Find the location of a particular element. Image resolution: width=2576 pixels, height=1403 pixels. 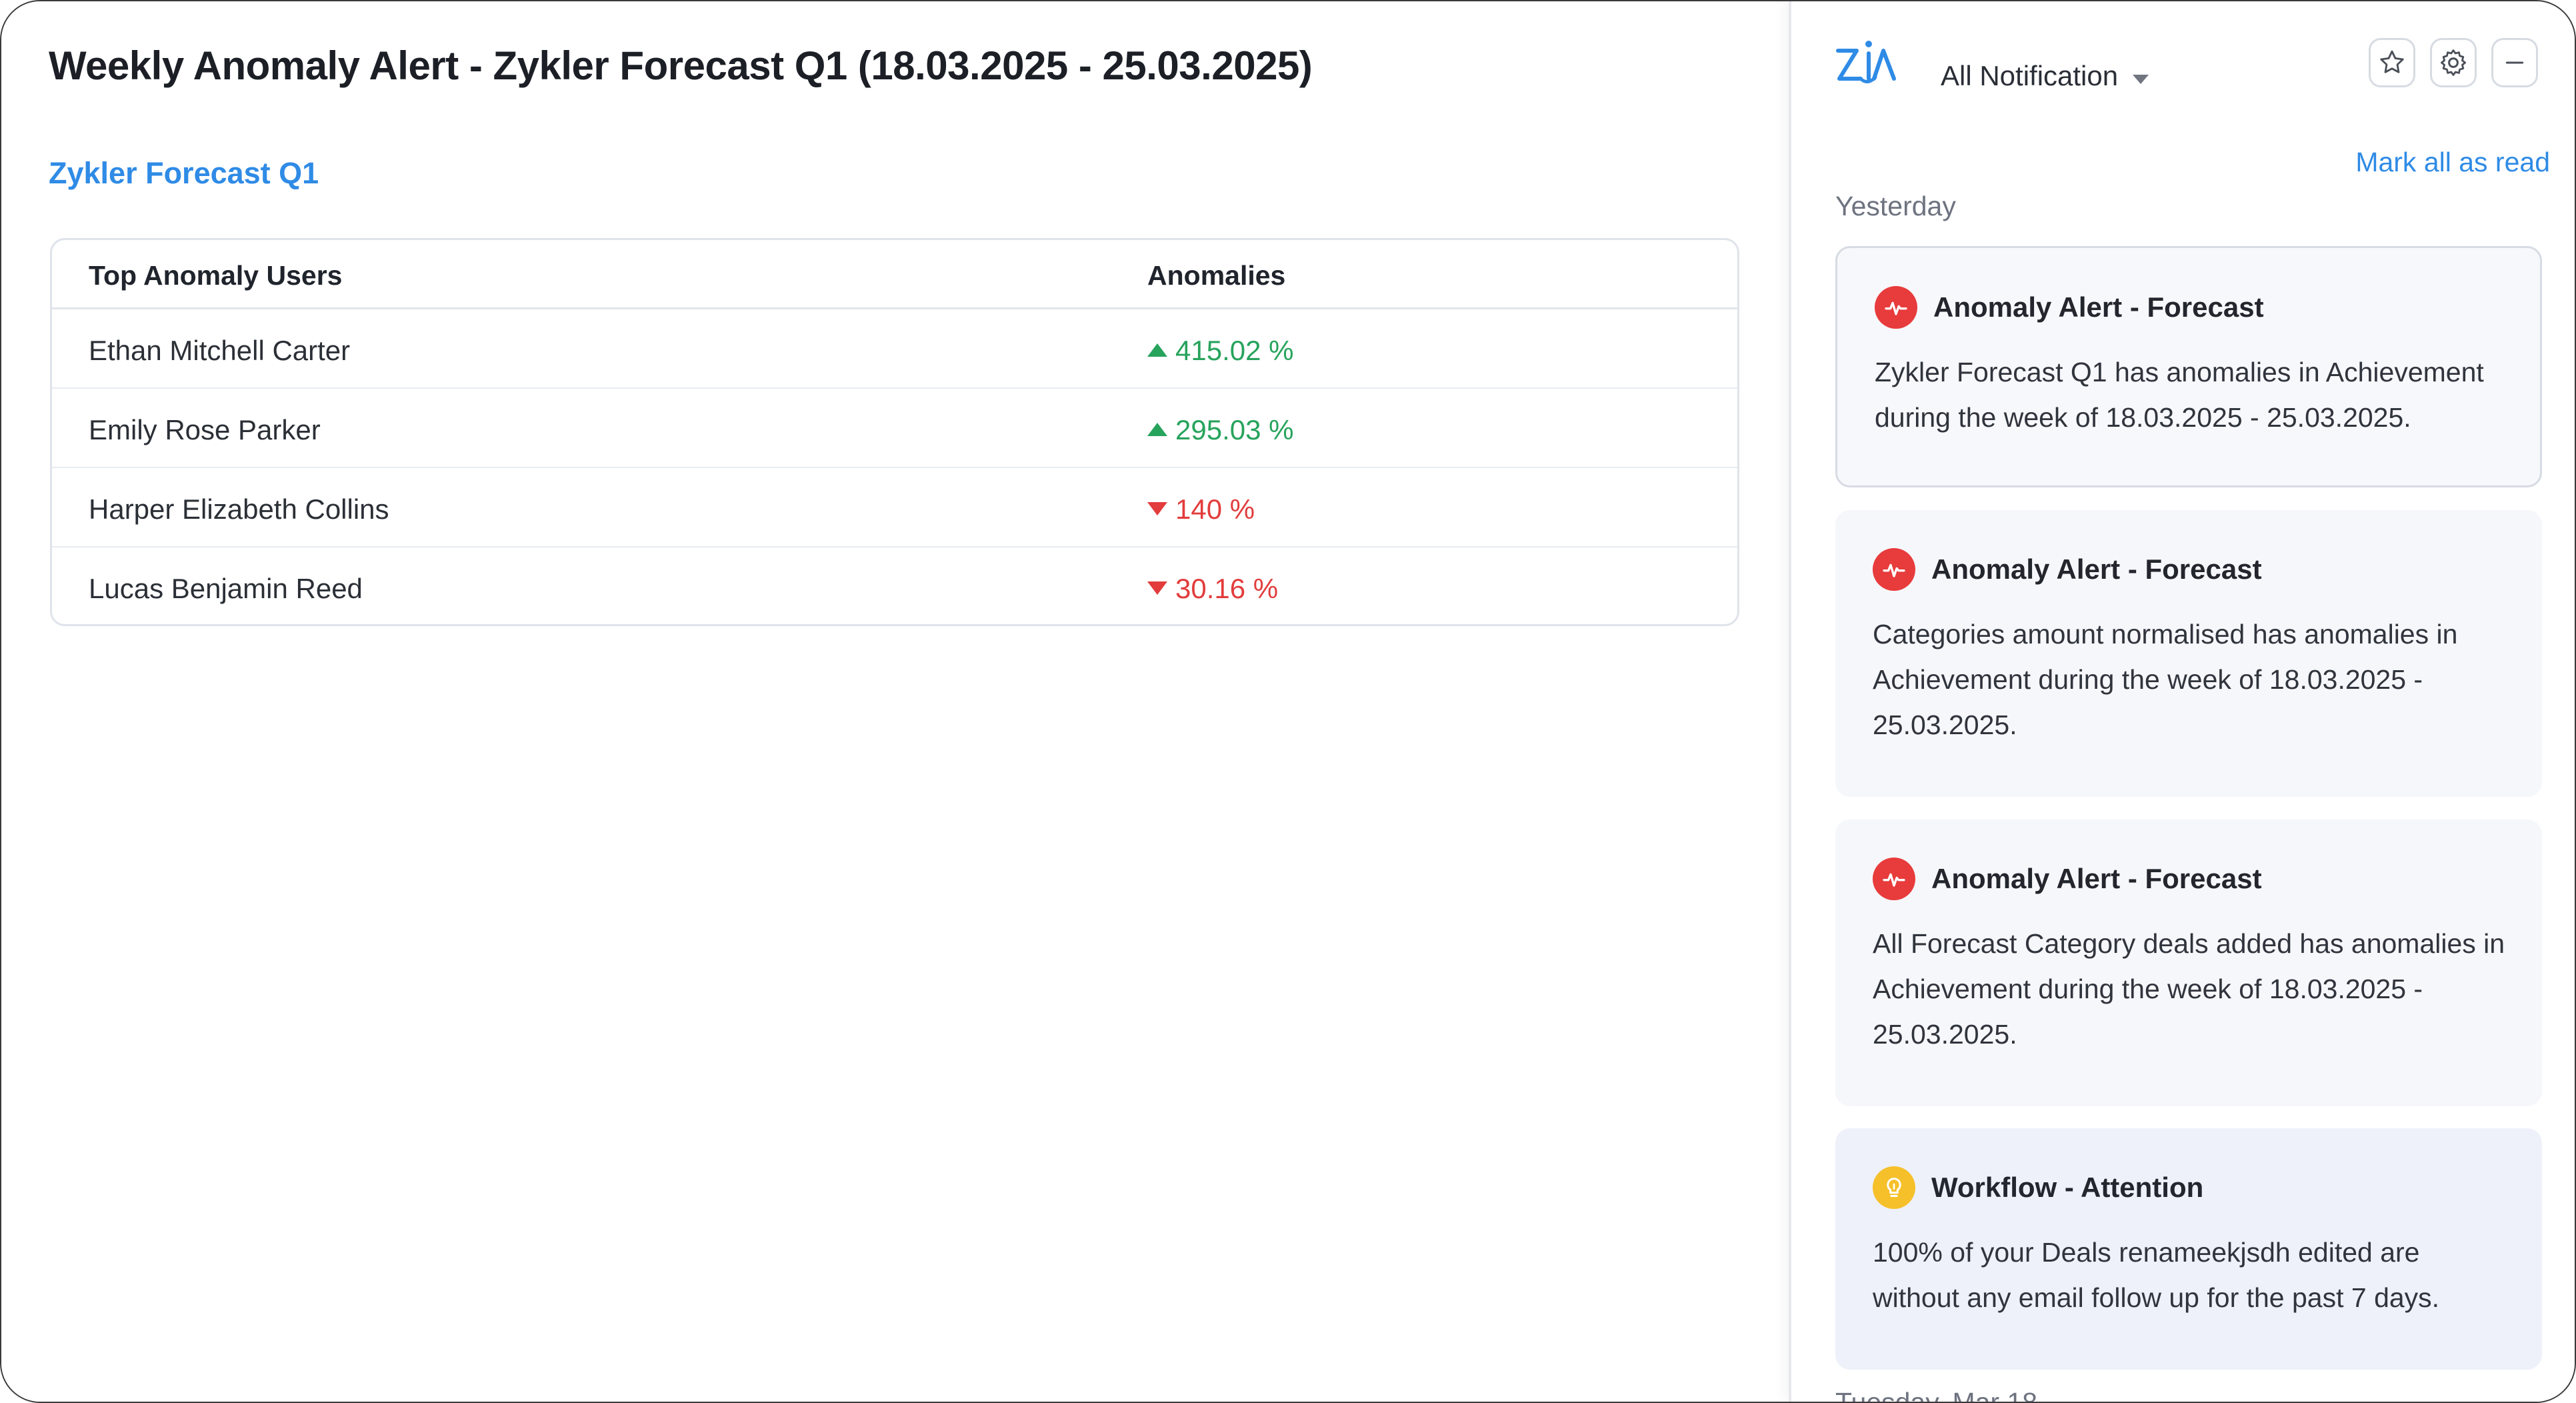

table-row: Lucas Benjamin Reed 30.16 % is located at coordinates (894, 585).